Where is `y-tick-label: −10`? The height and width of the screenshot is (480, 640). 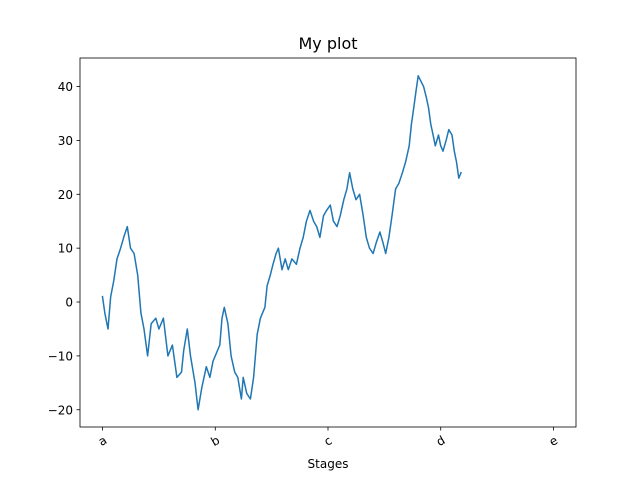
y-tick-label: −10 is located at coordinates (60, 356).